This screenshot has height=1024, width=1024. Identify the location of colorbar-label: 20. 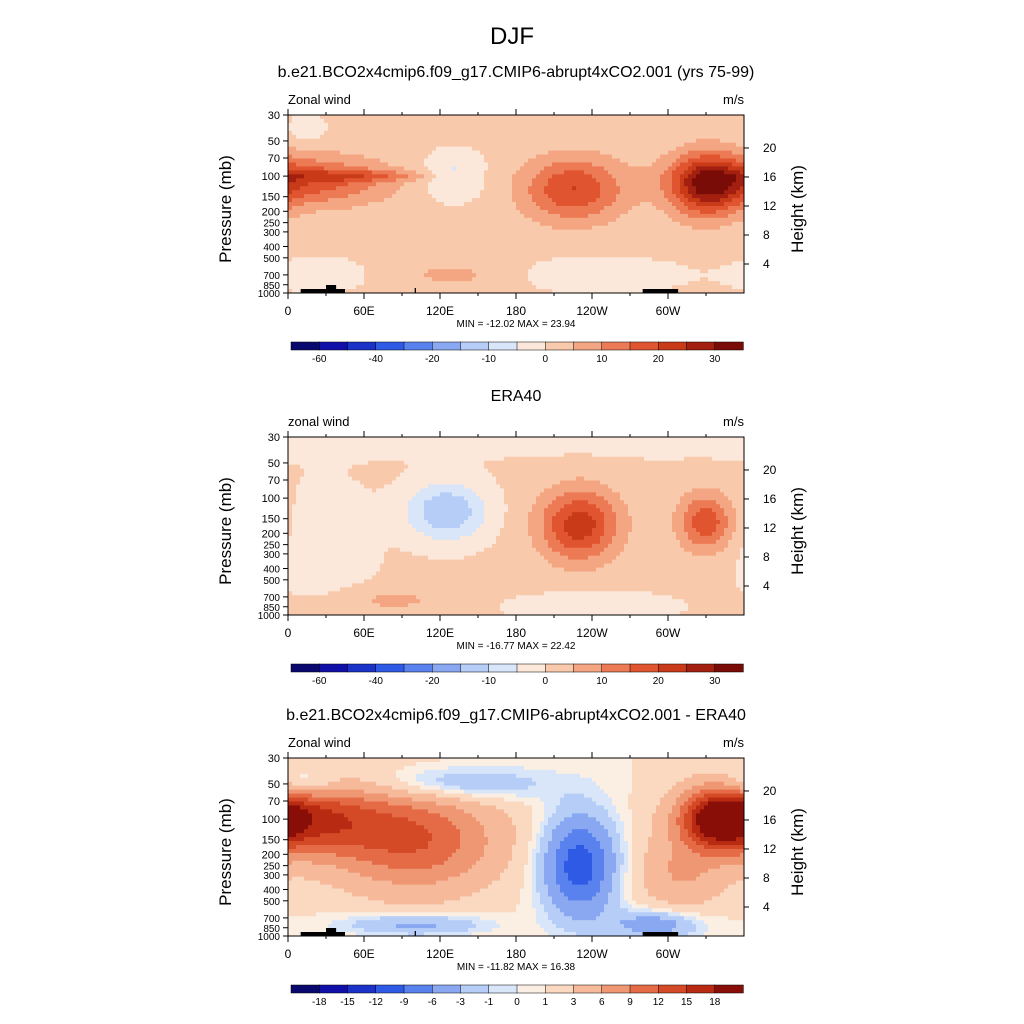
(659, 681).